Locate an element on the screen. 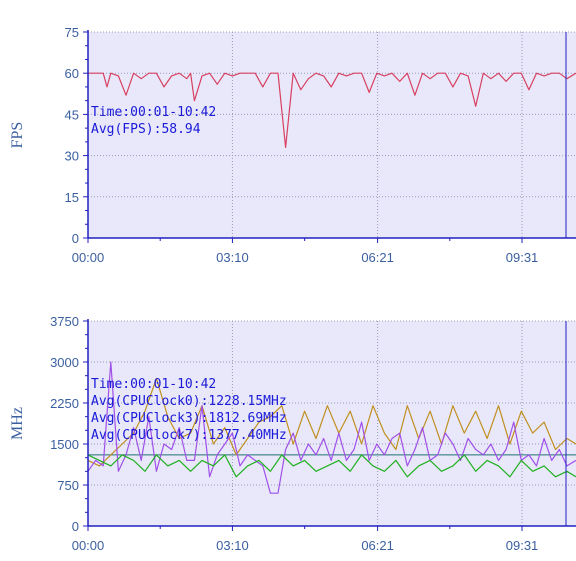 The width and height of the screenshot is (576, 561). y-tick-label: 3750 is located at coordinates (64, 321).